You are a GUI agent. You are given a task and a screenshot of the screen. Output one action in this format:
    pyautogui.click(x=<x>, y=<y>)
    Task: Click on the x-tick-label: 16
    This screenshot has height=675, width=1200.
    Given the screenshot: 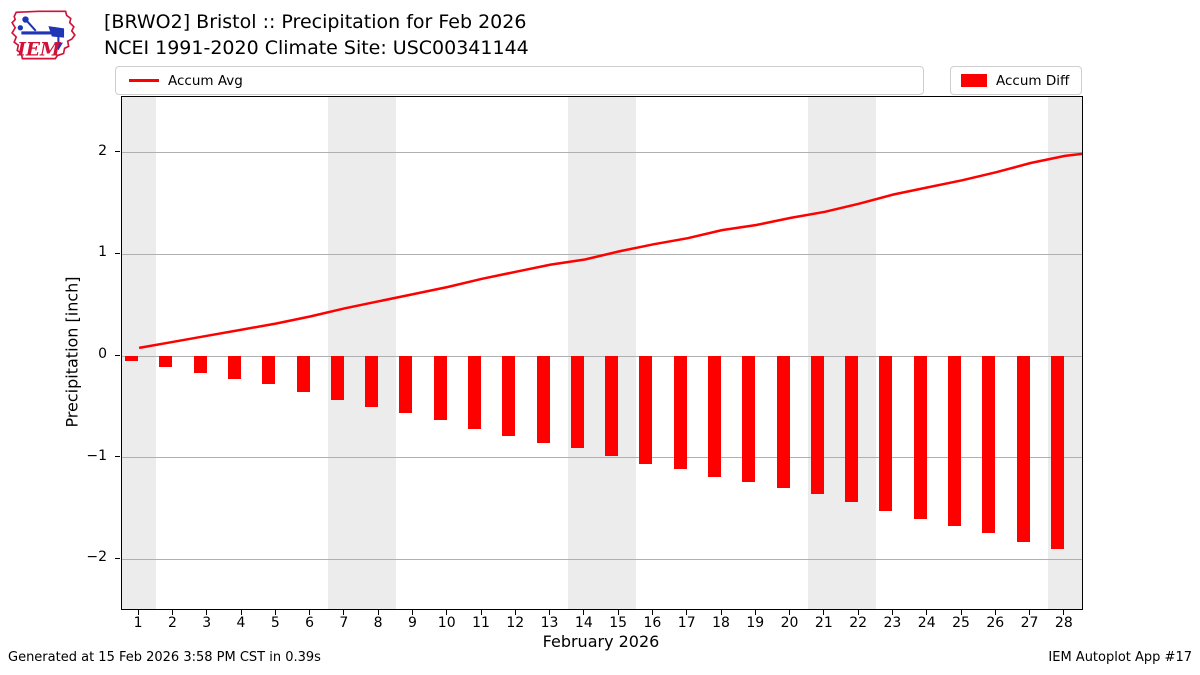 What is the action you would take?
    pyautogui.click(x=652, y=623)
    